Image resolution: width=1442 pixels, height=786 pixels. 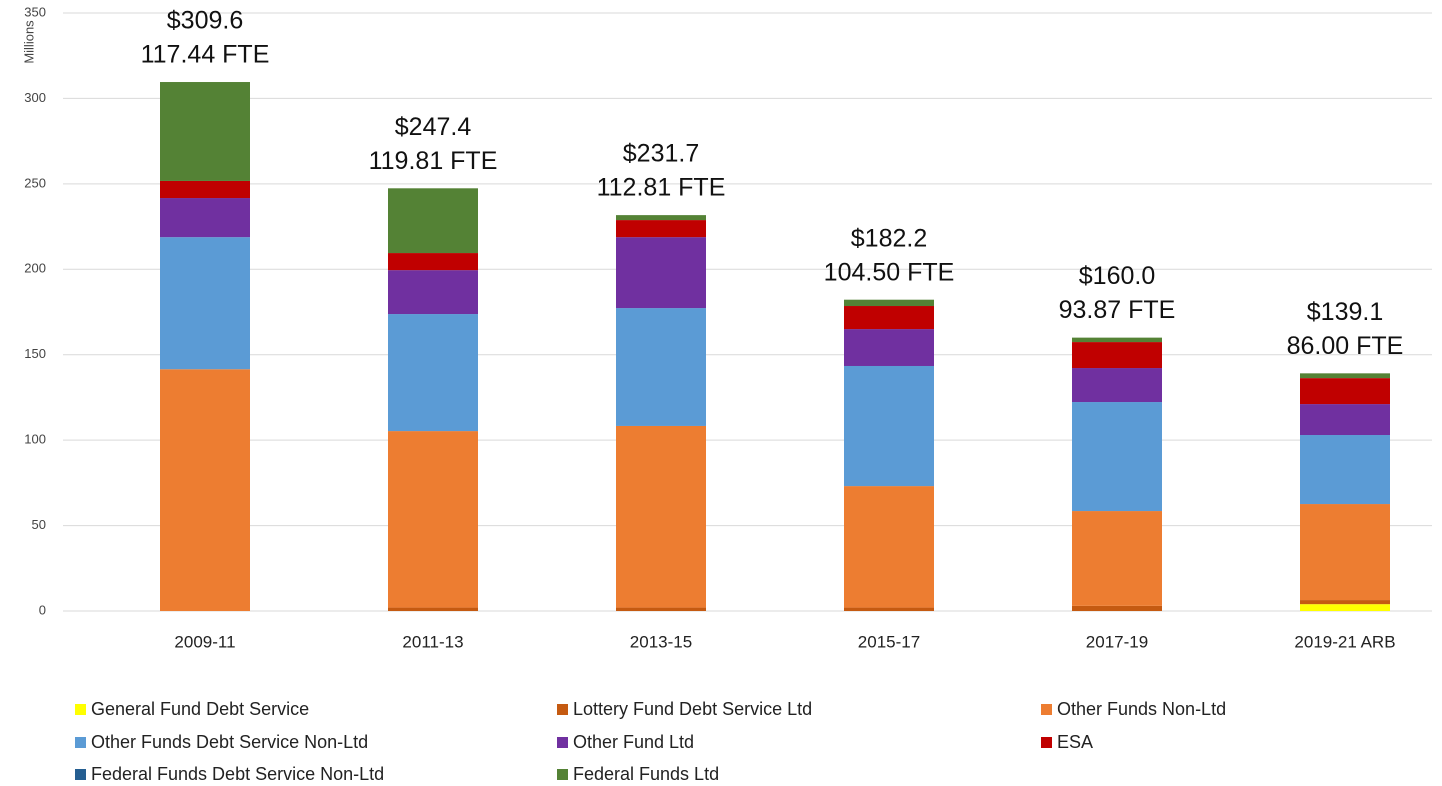 What do you see at coordinates (1117, 641) in the screenshot?
I see `x-tick-label: 2017-19` at bounding box center [1117, 641].